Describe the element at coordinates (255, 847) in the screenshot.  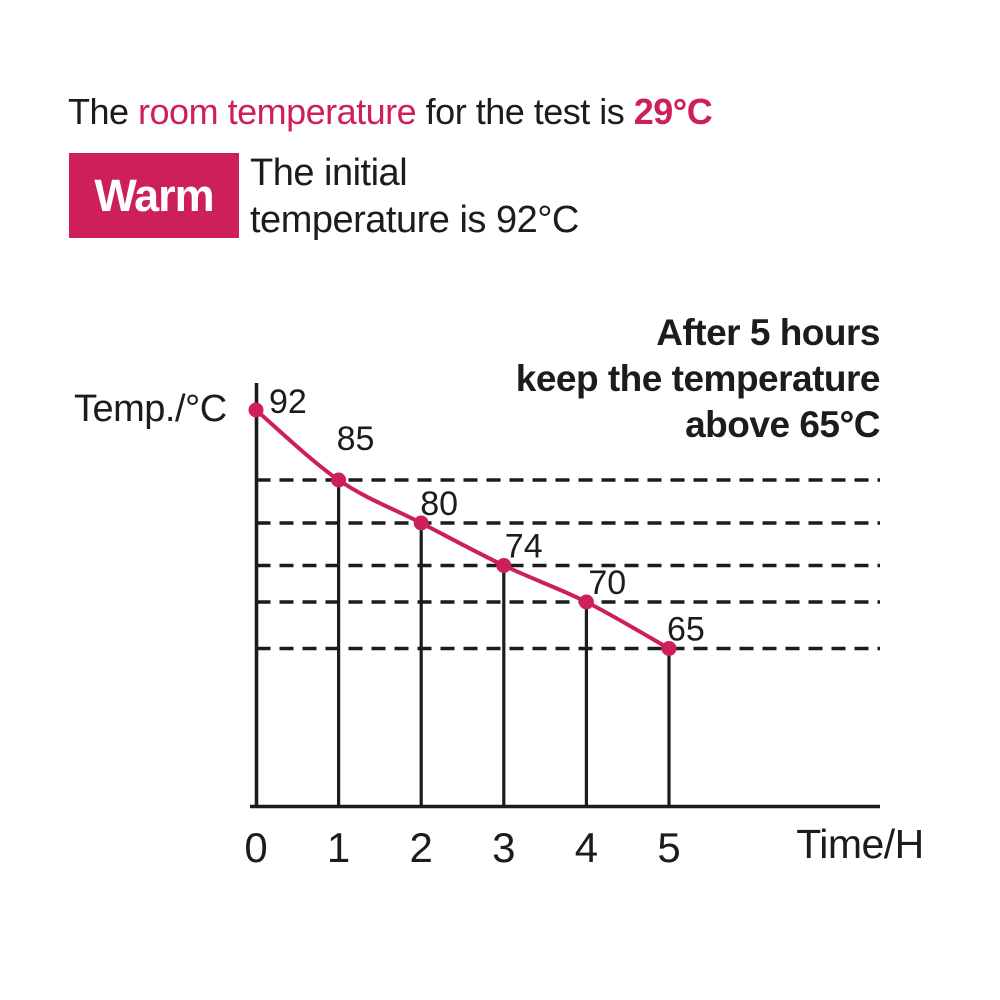
I see `x-tick-0: 0` at that location.